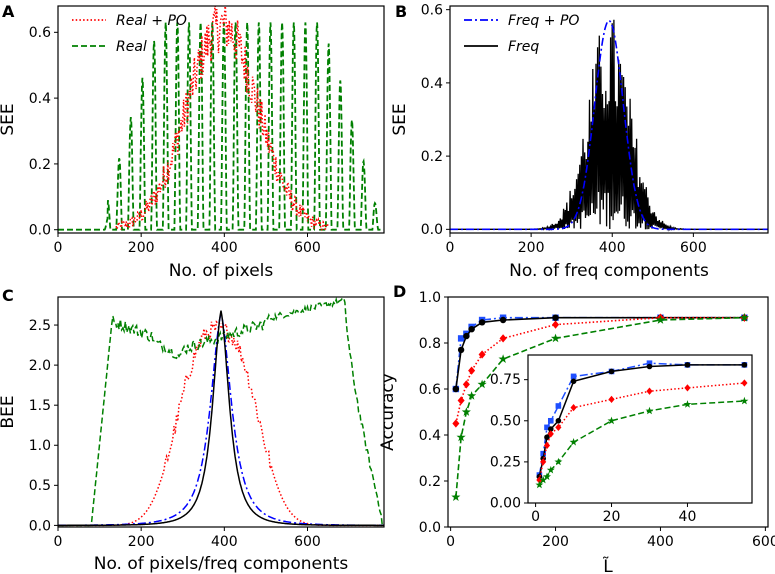 Image resolution: width=775 pixels, height=574 pixels. What do you see at coordinates (40, 366) in the screenshot?
I see `y-tick-label: 2.0` at bounding box center [40, 366].